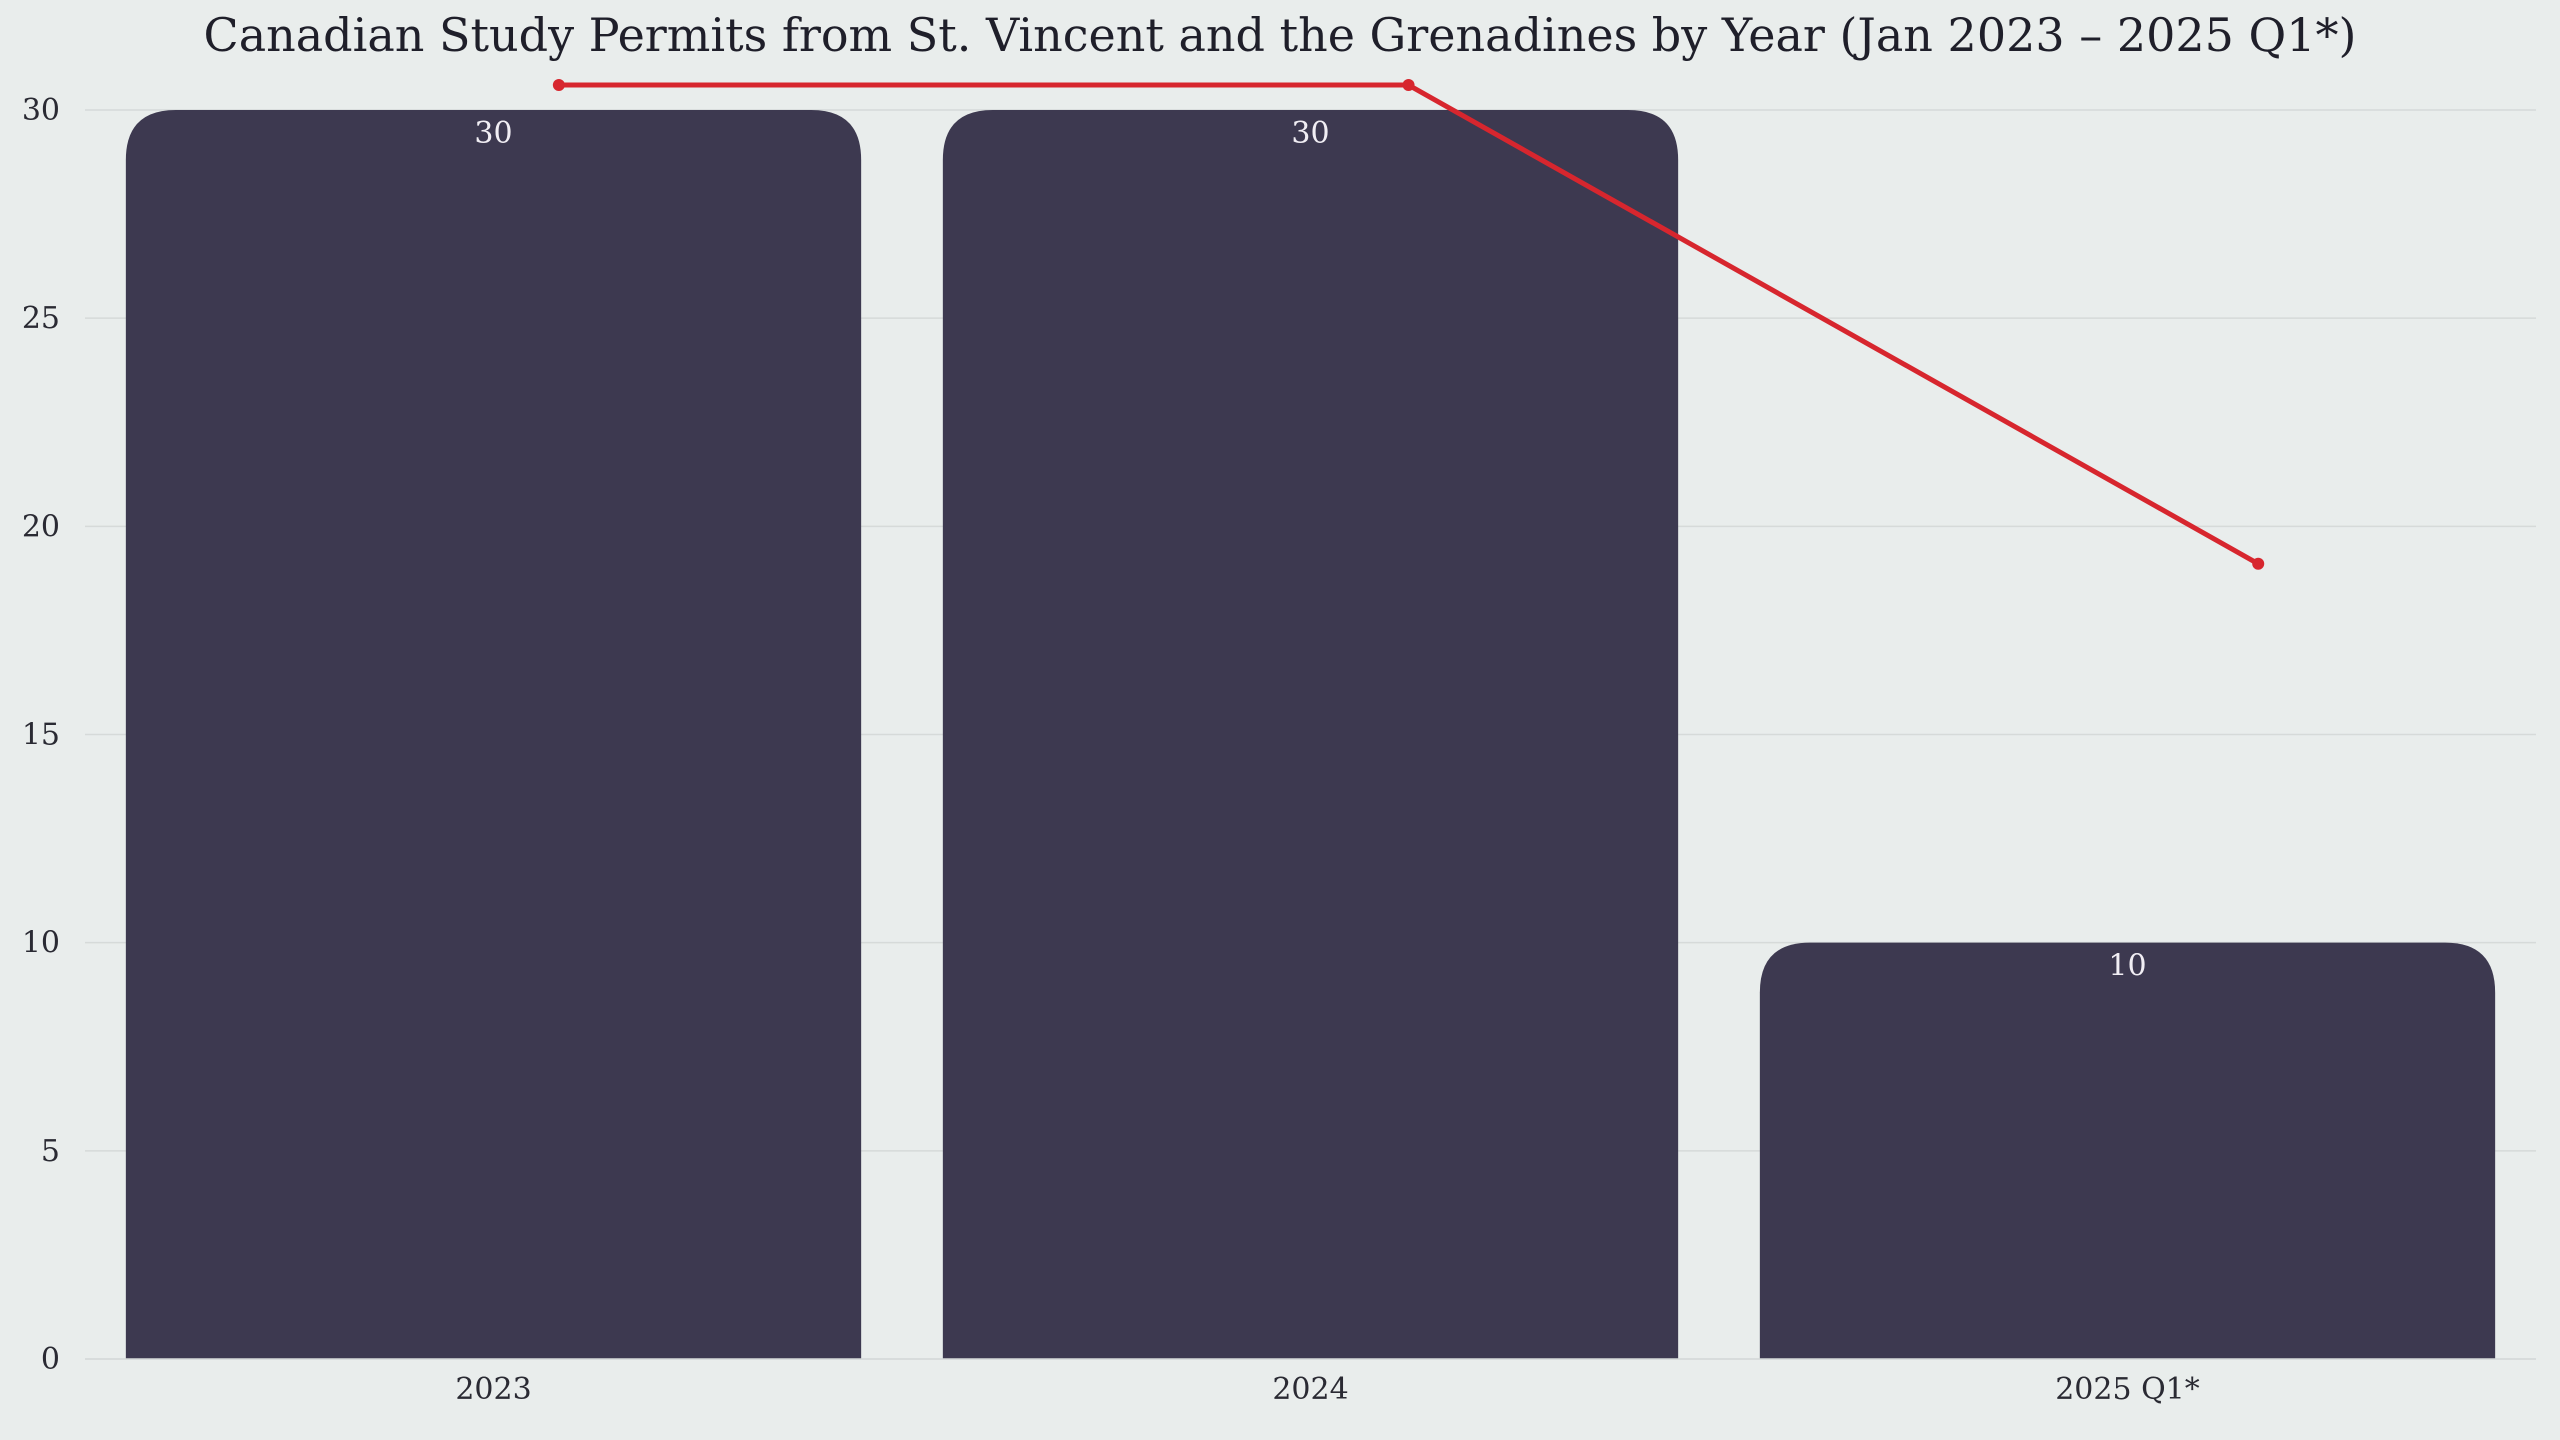  I want to click on y-tick-label: 10, so click(41, 943).